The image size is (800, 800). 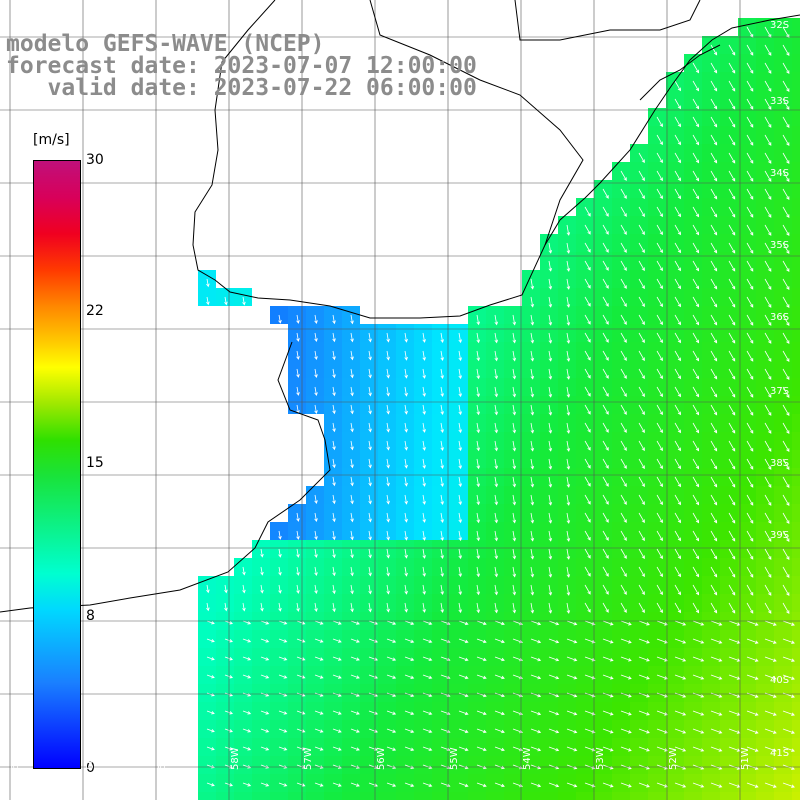 What do you see at coordinates (95, 463) in the screenshot?
I see `colorbar-tick-15: 15` at bounding box center [95, 463].